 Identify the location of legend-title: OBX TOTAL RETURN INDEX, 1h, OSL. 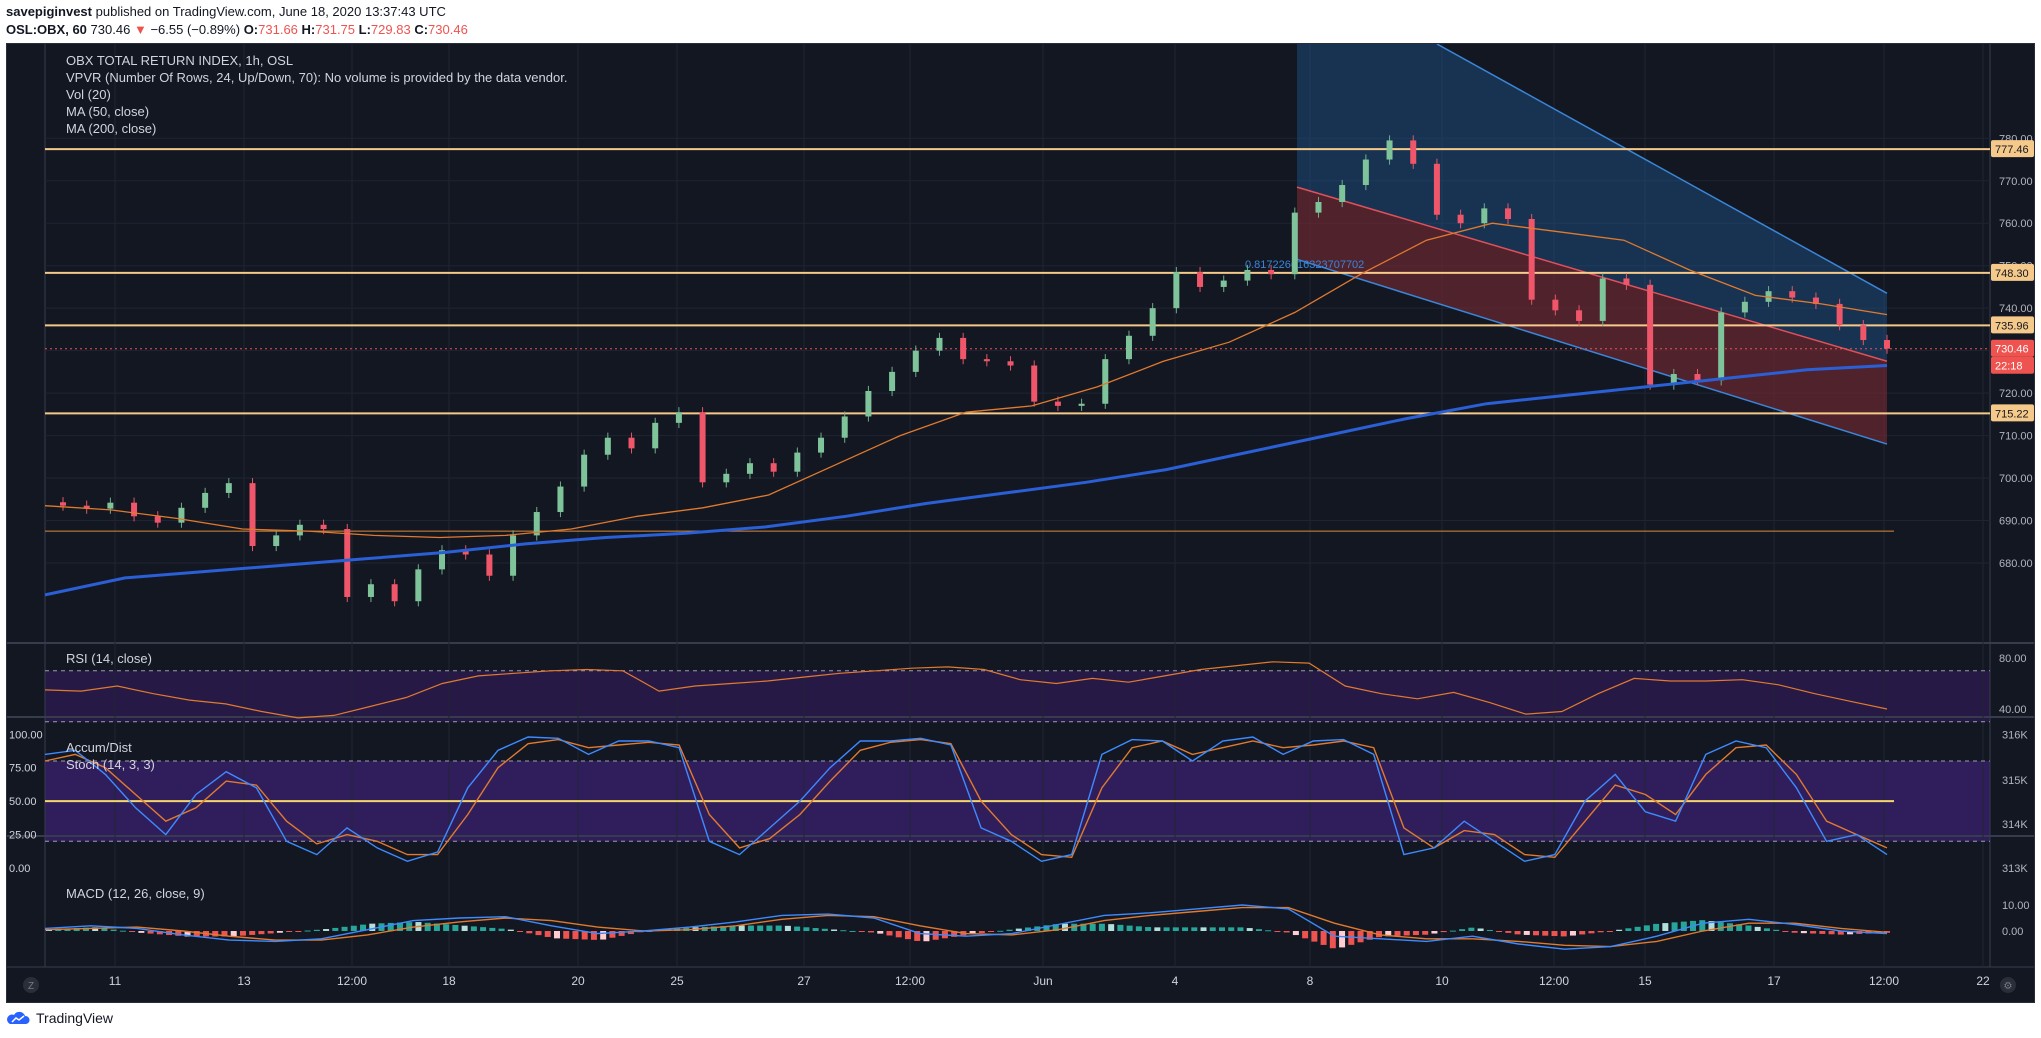
(180, 60).